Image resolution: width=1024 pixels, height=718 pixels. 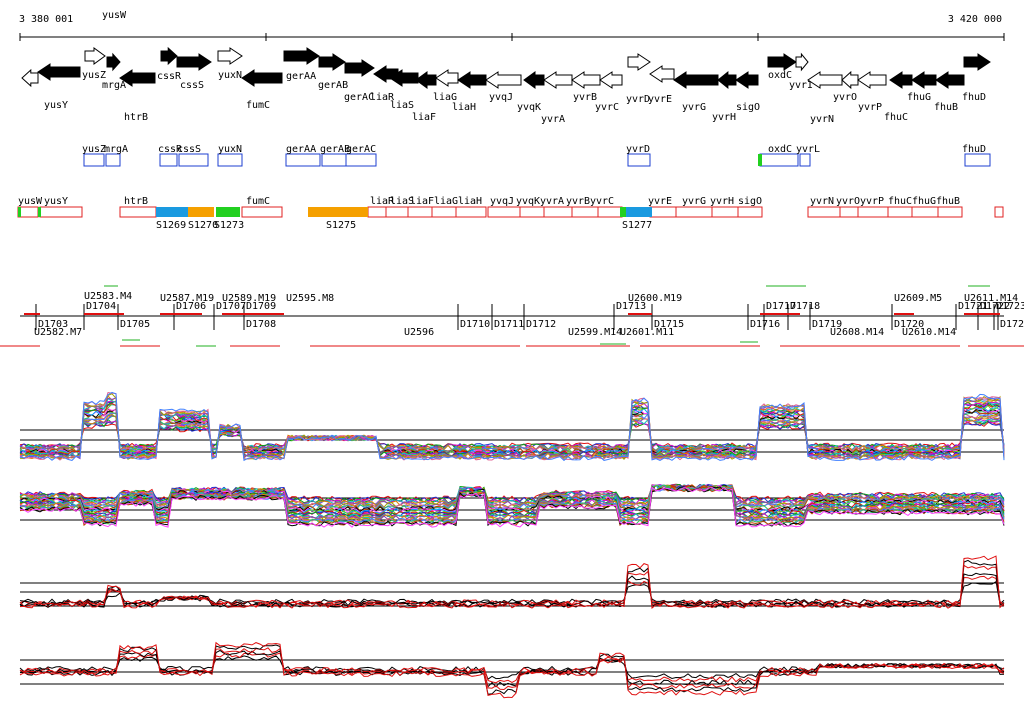 What do you see at coordinates (825, 317) in the screenshot?
I see `down-region-D1719: D1719` at bounding box center [825, 317].